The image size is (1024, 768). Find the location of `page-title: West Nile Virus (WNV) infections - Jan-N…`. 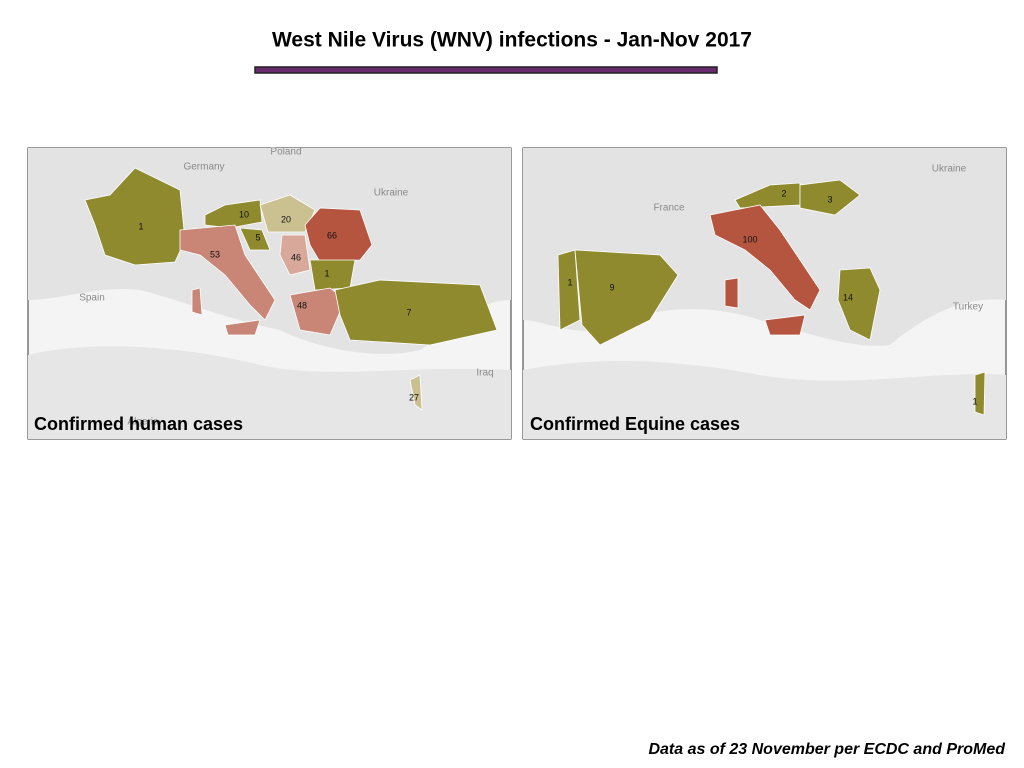

page-title: West Nile Virus (WNV) infections - Jan-N… is located at coordinates (512, 40).